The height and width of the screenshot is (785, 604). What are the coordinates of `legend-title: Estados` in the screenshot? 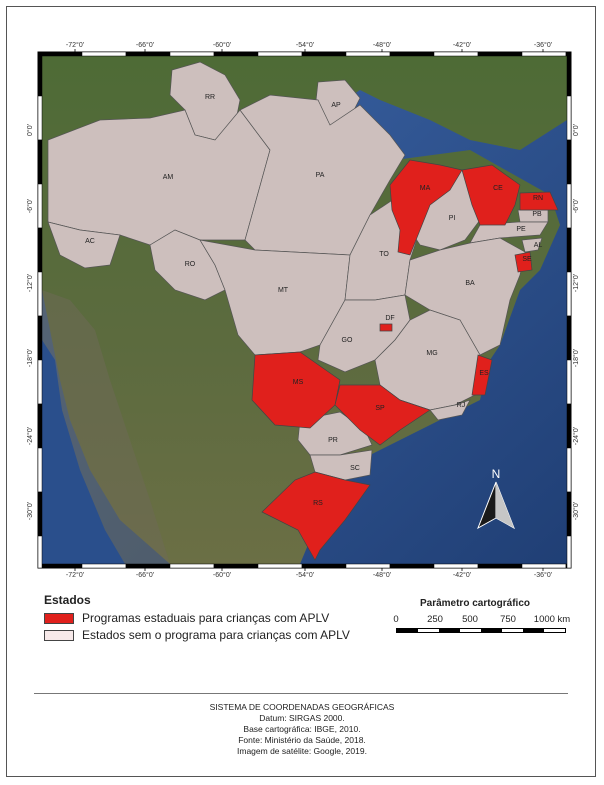 It's located at (67, 600).